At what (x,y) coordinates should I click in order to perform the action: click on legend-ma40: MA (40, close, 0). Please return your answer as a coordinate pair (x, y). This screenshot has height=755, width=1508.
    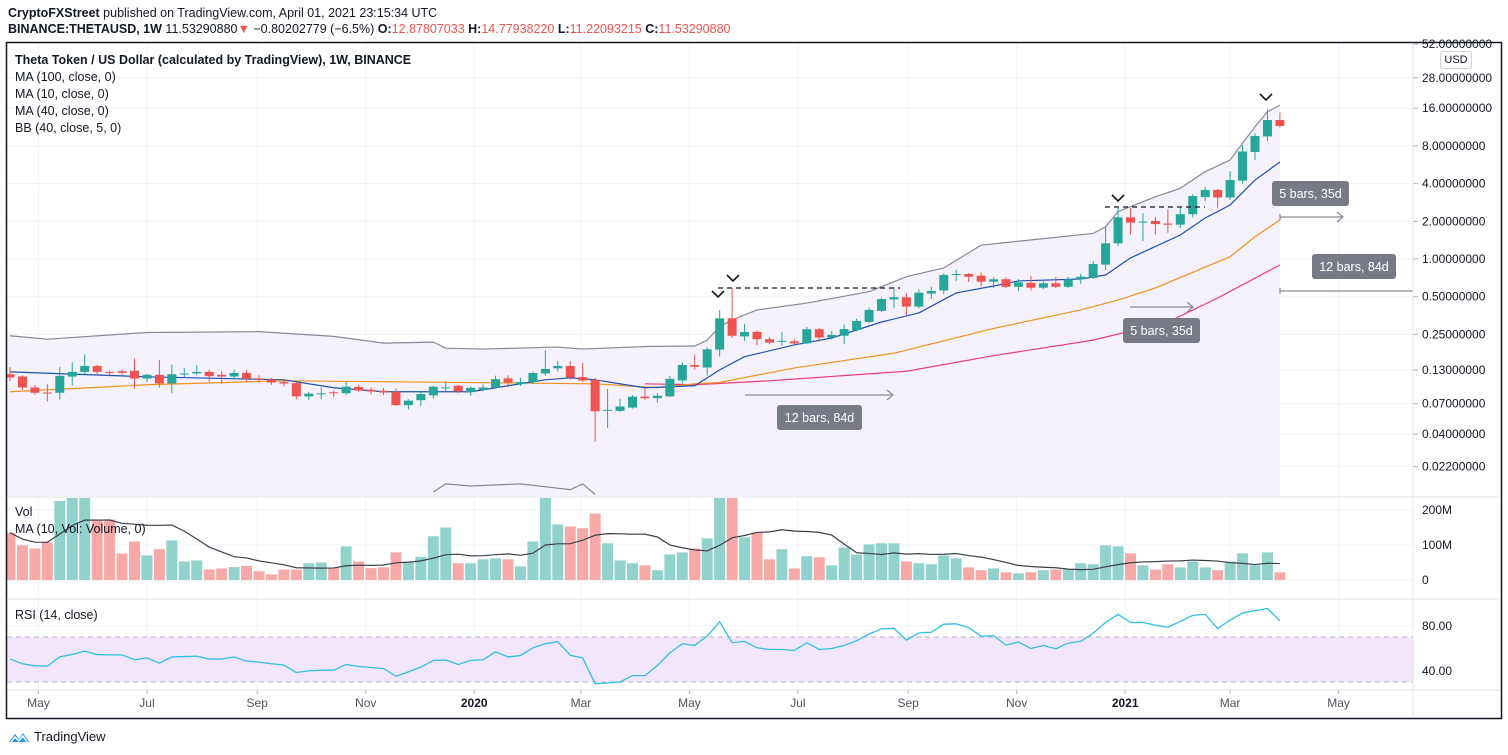
    Looking at the image, I should click on (62, 111).